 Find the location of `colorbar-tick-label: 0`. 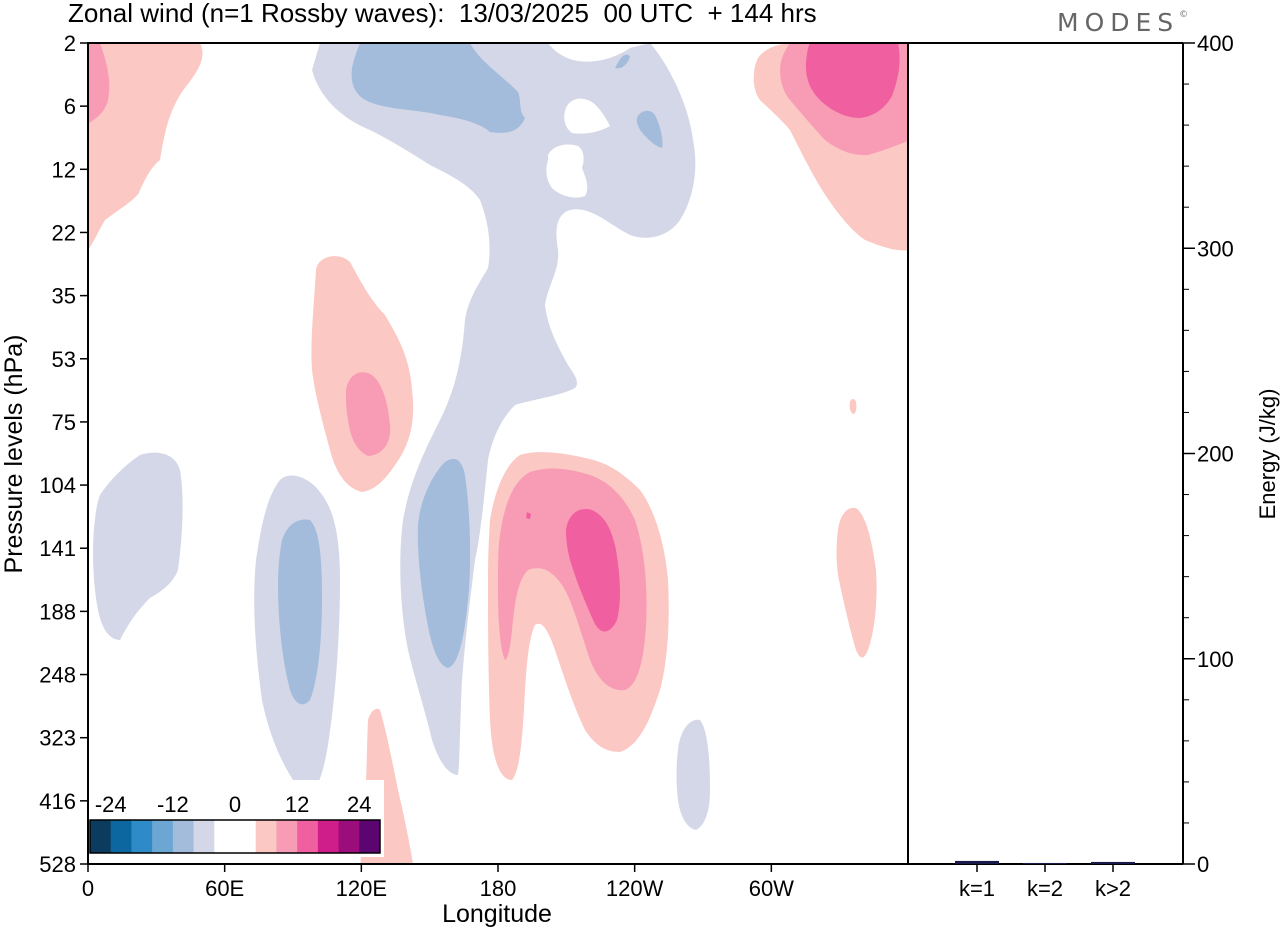

colorbar-tick-label: 0 is located at coordinates (235, 804).